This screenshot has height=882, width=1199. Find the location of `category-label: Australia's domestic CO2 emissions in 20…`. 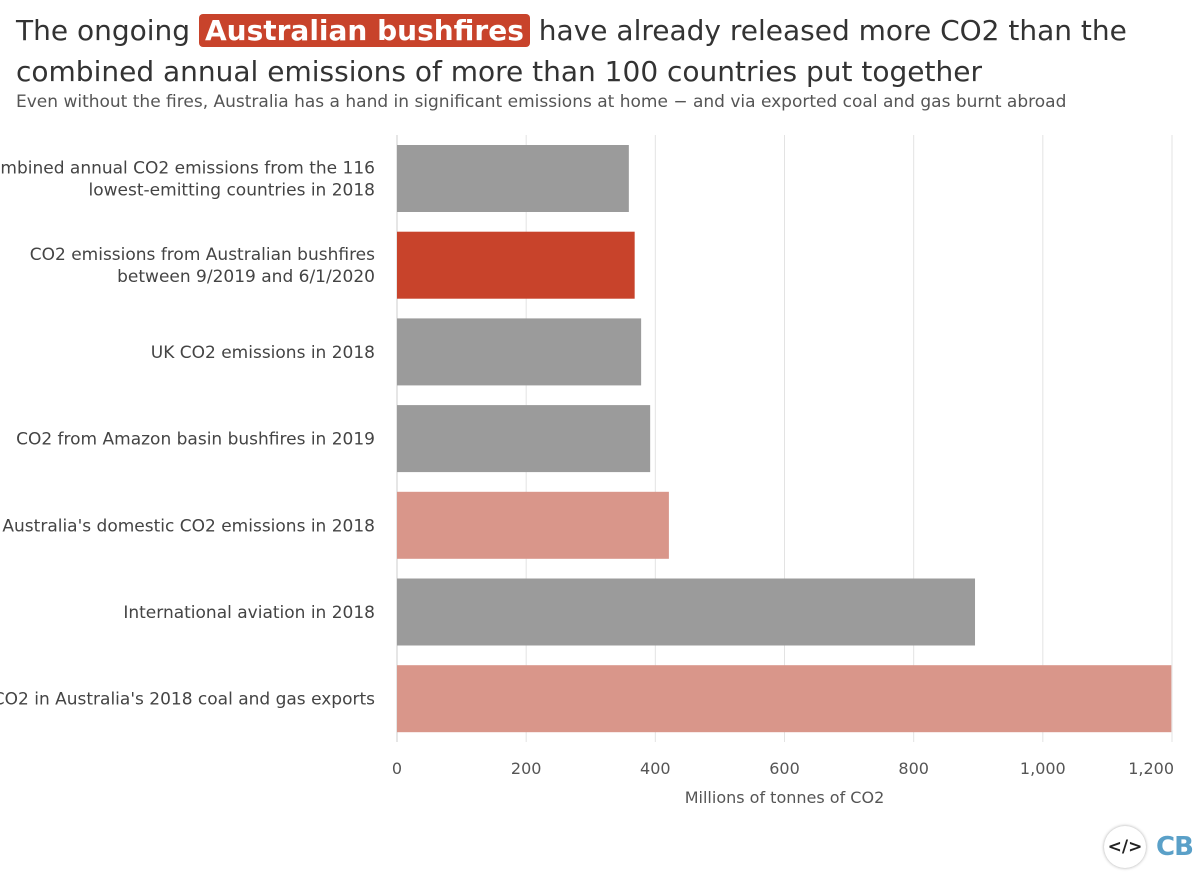

category-label: Australia's domestic CO2 emissions in 20… is located at coordinates (188, 526).